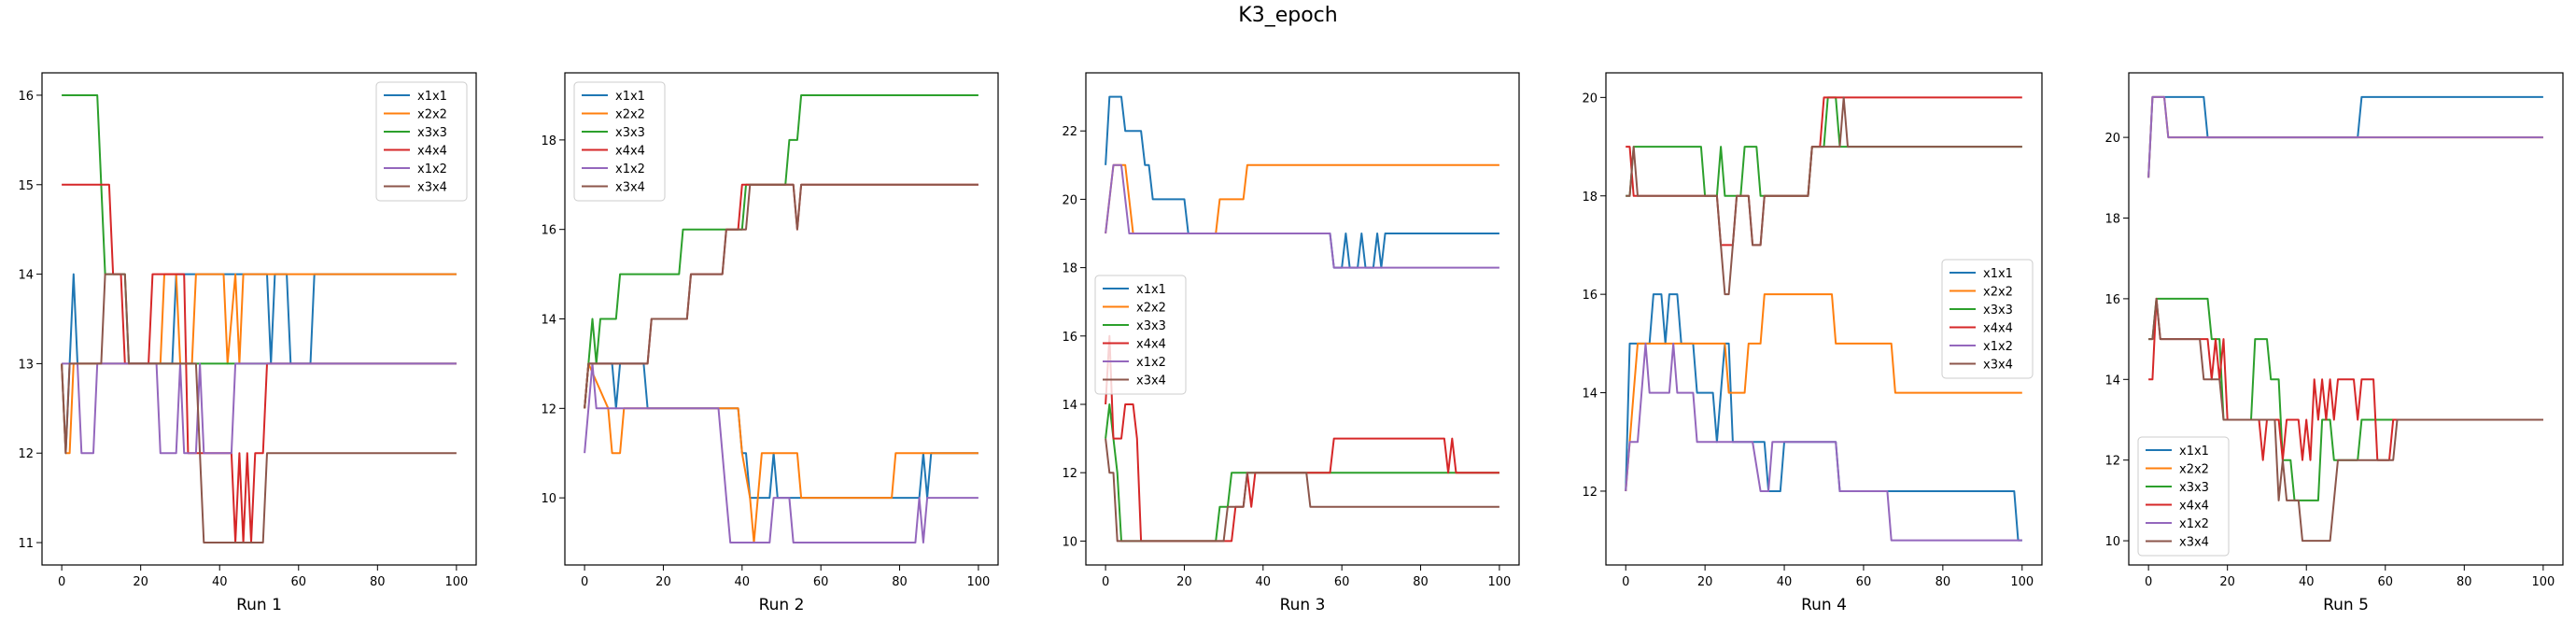  What do you see at coordinates (259, 605) in the screenshot?
I see `x-axis-label: Run 1` at bounding box center [259, 605].